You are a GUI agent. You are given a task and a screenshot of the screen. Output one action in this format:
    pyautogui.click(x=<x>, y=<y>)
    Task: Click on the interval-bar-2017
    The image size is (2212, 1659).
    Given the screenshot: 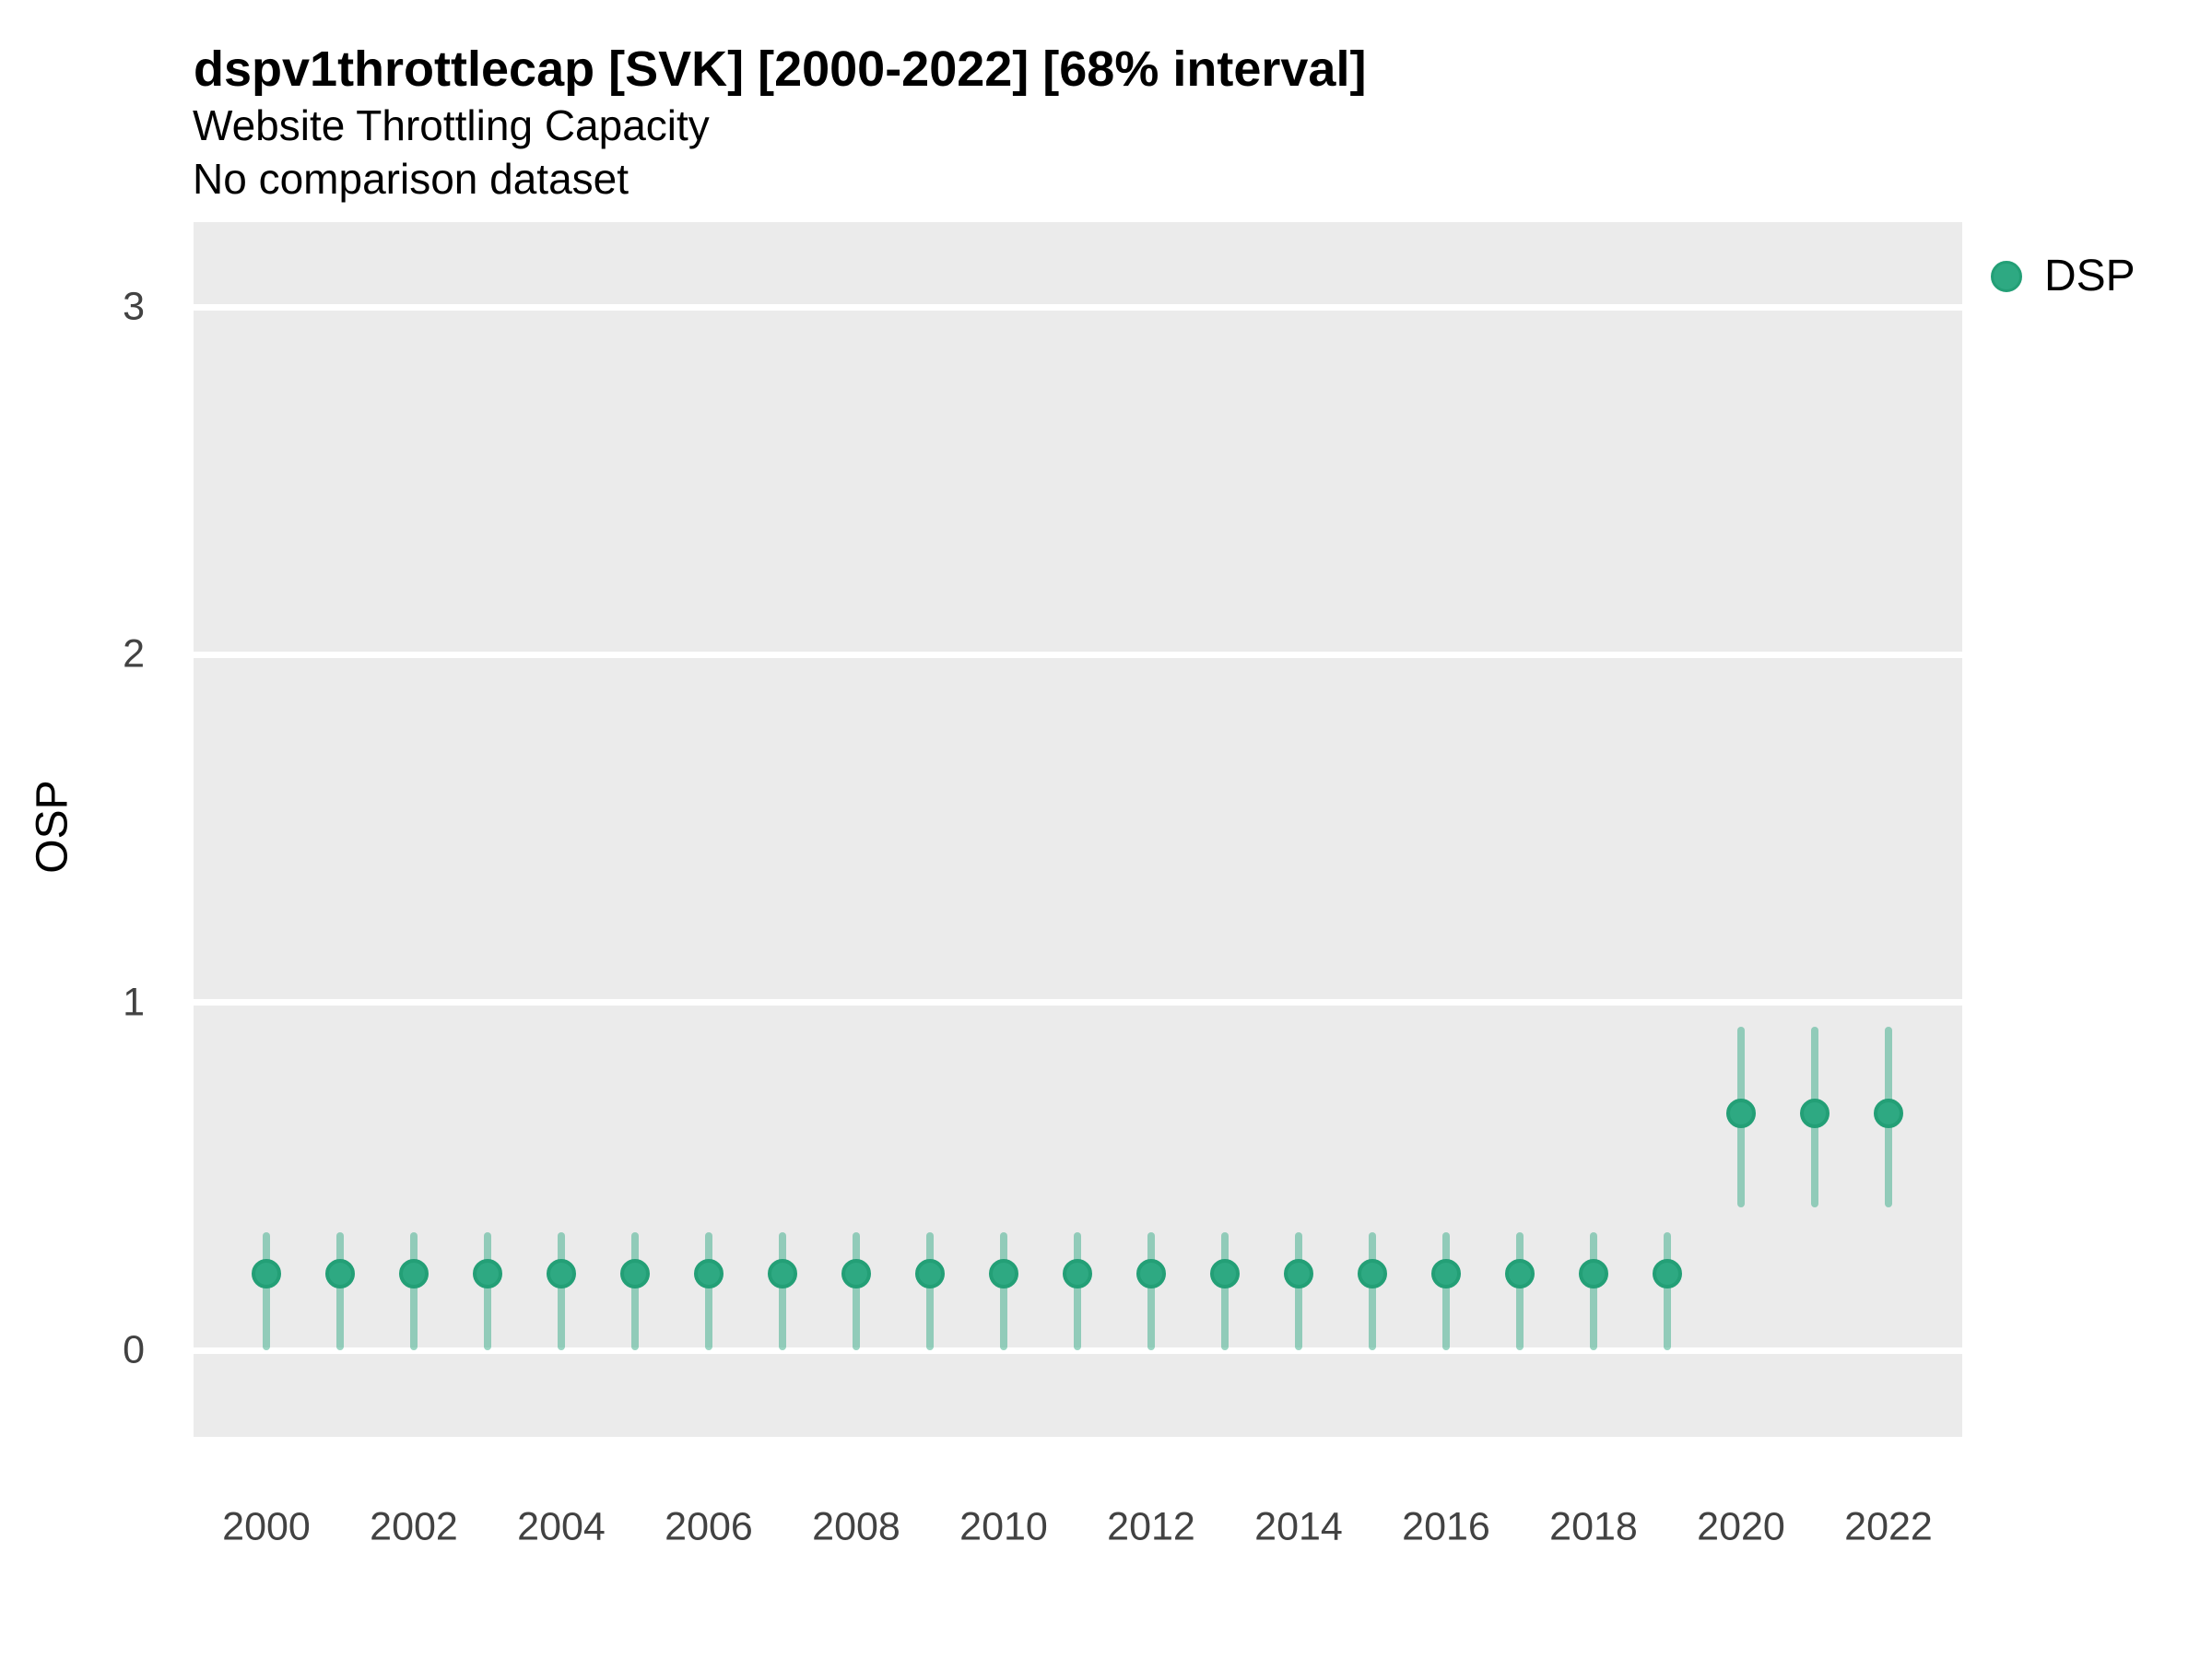 What is the action you would take?
    pyautogui.click(x=1520, y=1290)
    